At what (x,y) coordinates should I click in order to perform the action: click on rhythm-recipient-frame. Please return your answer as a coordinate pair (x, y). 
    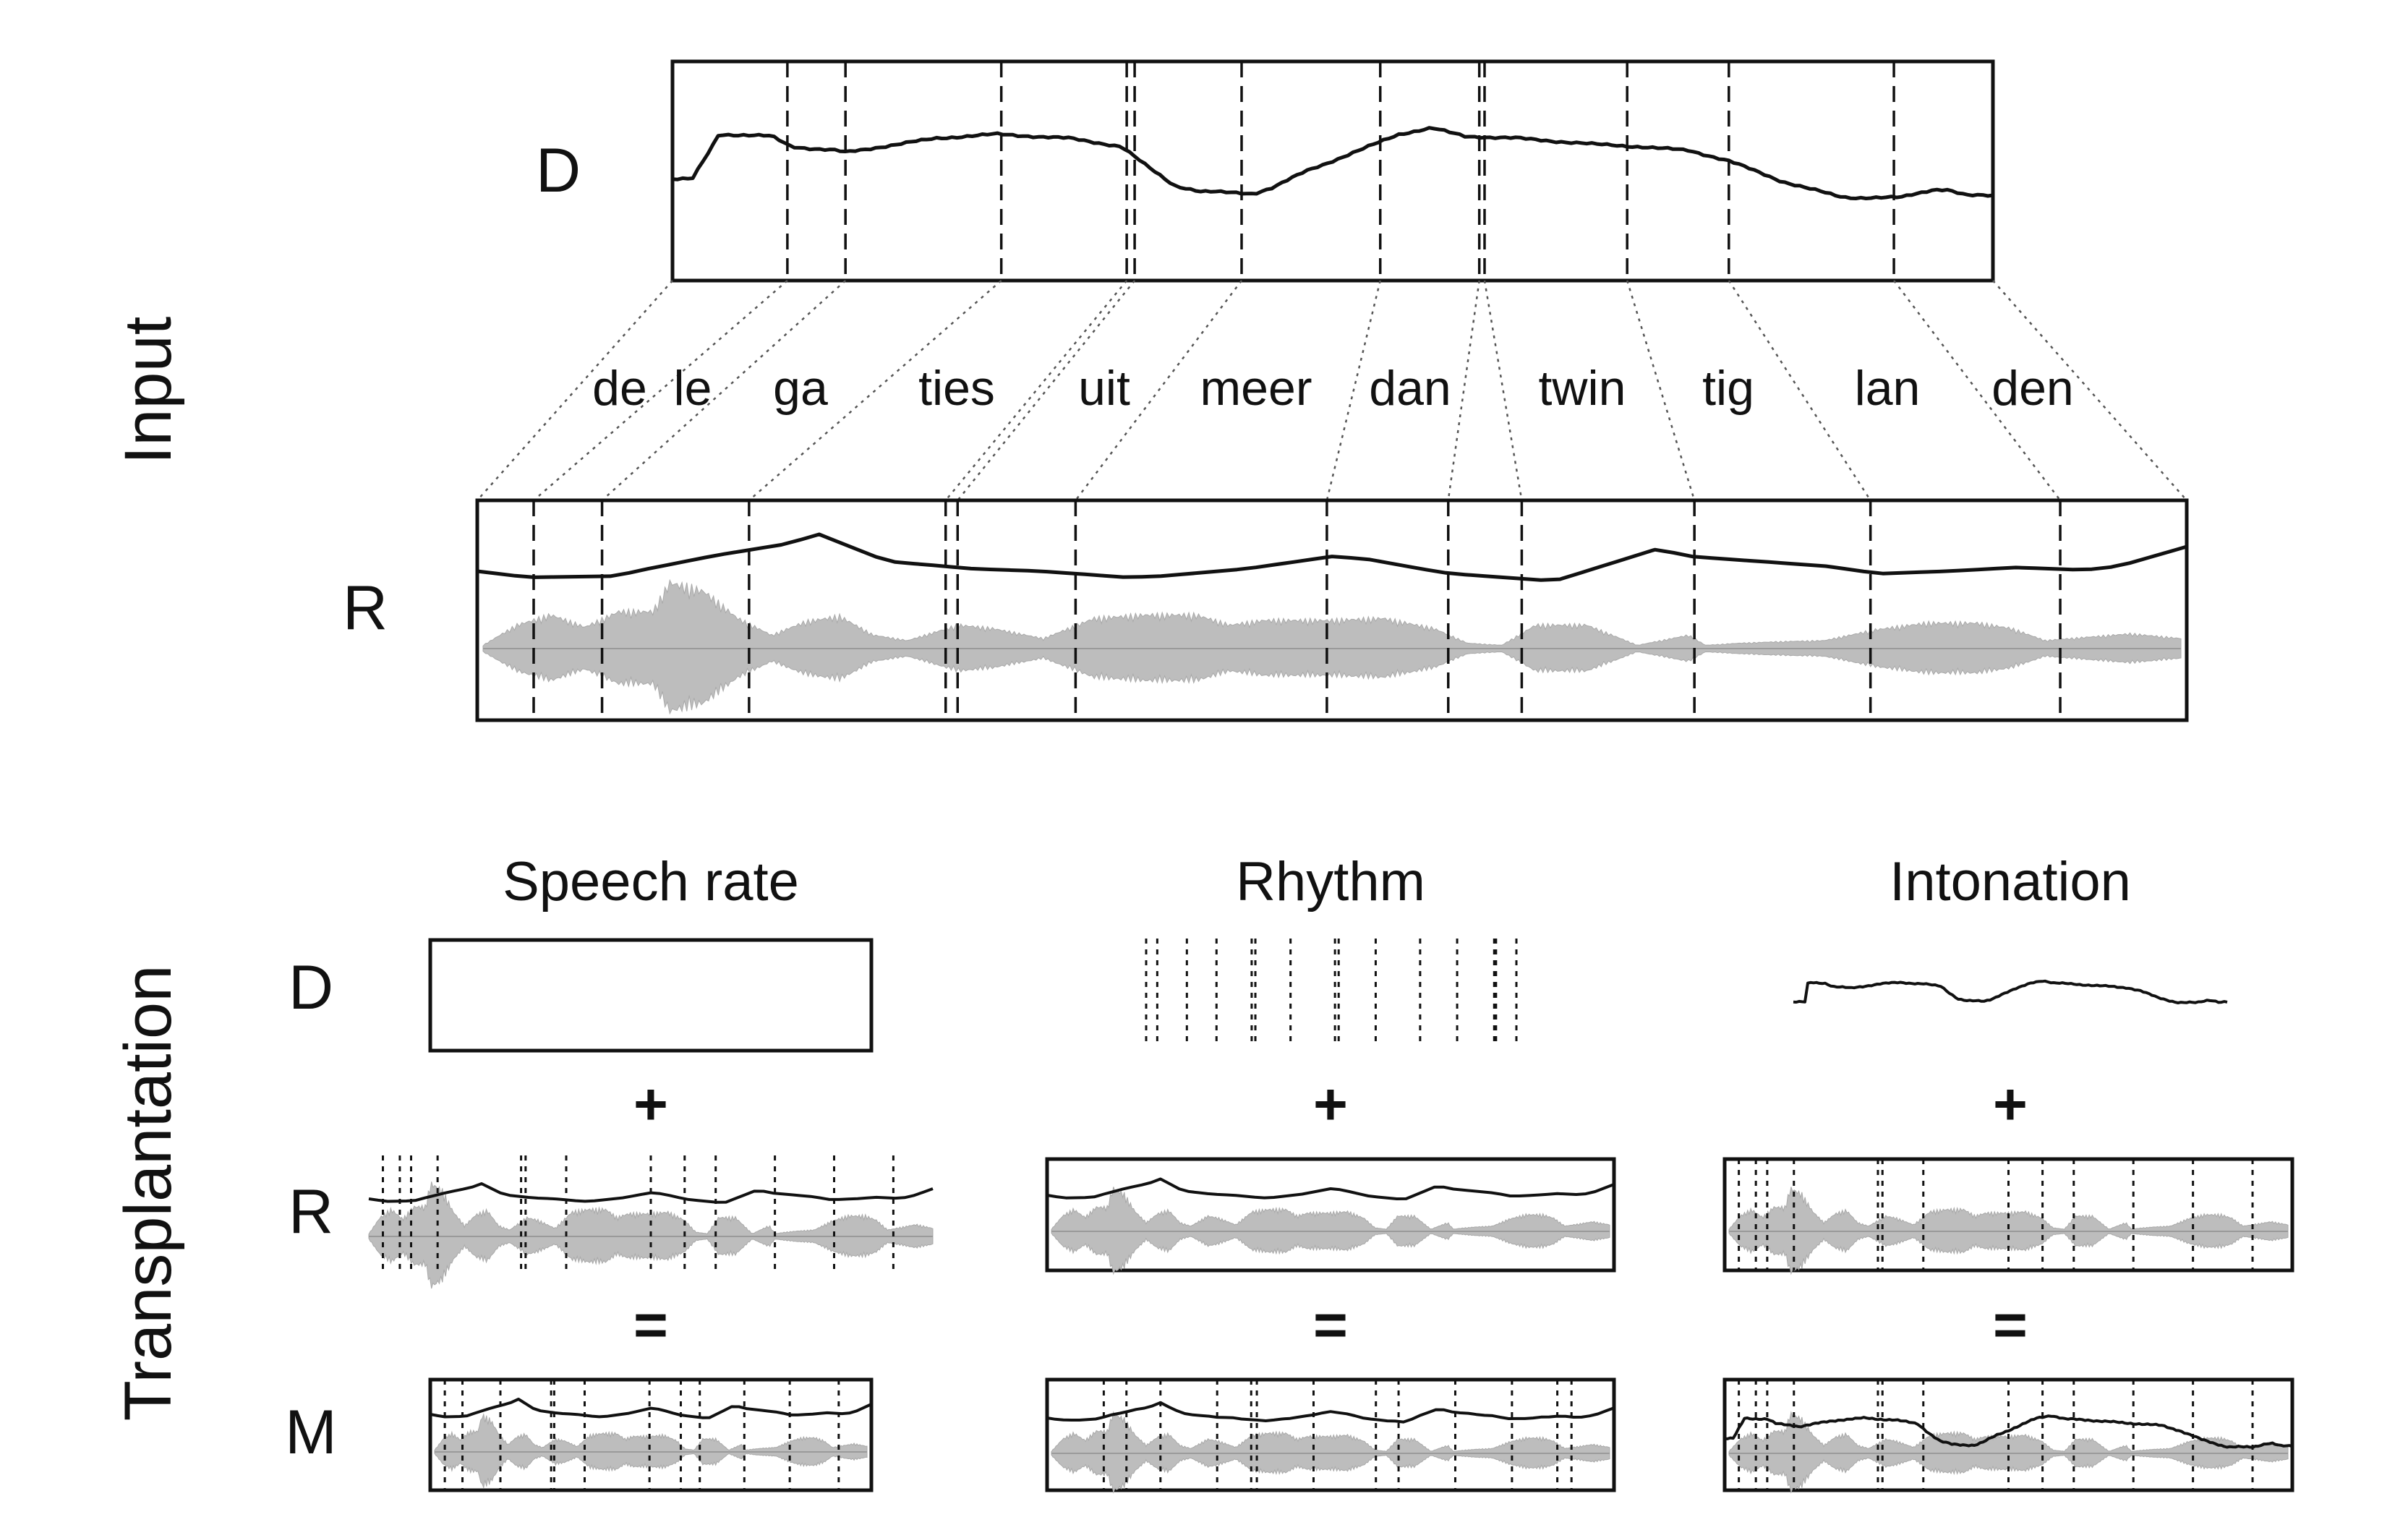
    Looking at the image, I should click on (1330, 1215).